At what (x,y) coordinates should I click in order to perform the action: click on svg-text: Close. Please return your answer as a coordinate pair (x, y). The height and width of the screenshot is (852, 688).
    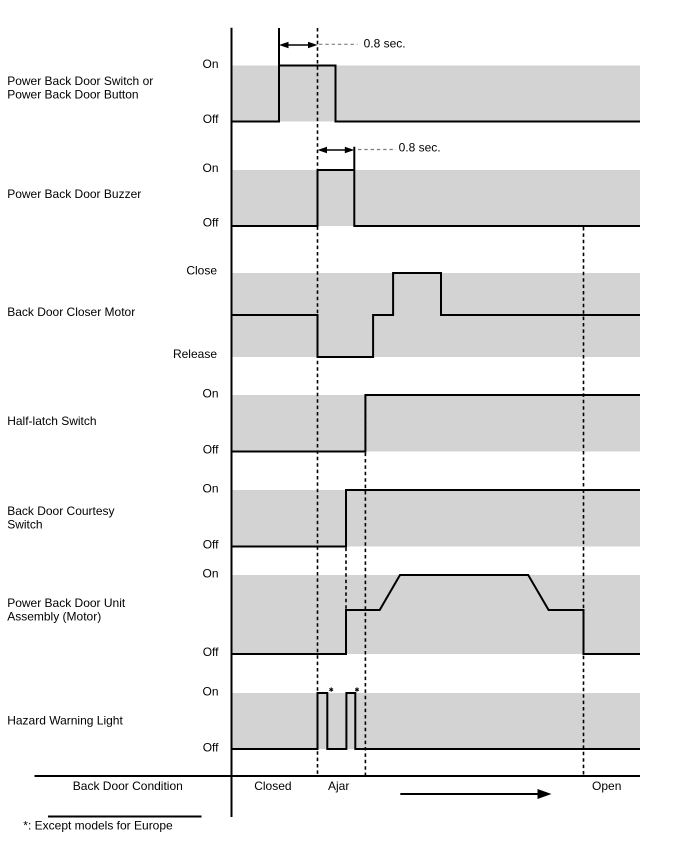
    Looking at the image, I should click on (201, 271).